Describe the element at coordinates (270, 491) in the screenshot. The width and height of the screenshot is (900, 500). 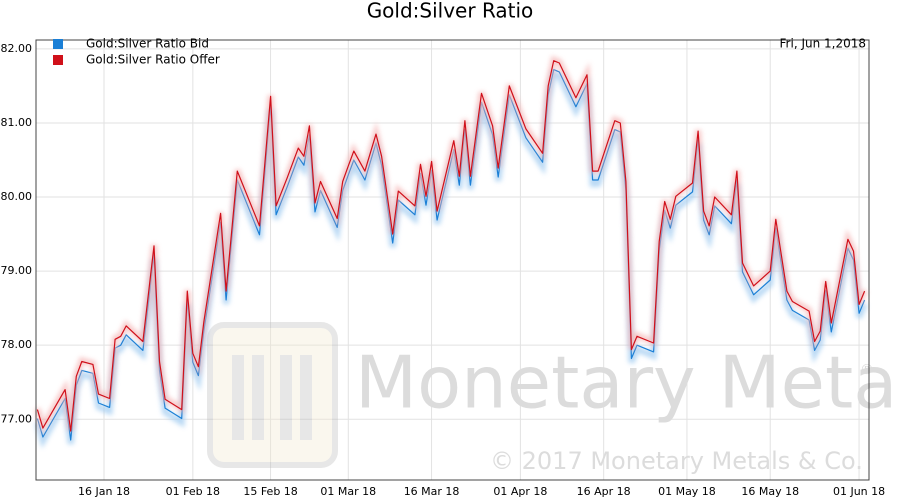
I see `x-tick-label: 15 Feb 18` at that location.